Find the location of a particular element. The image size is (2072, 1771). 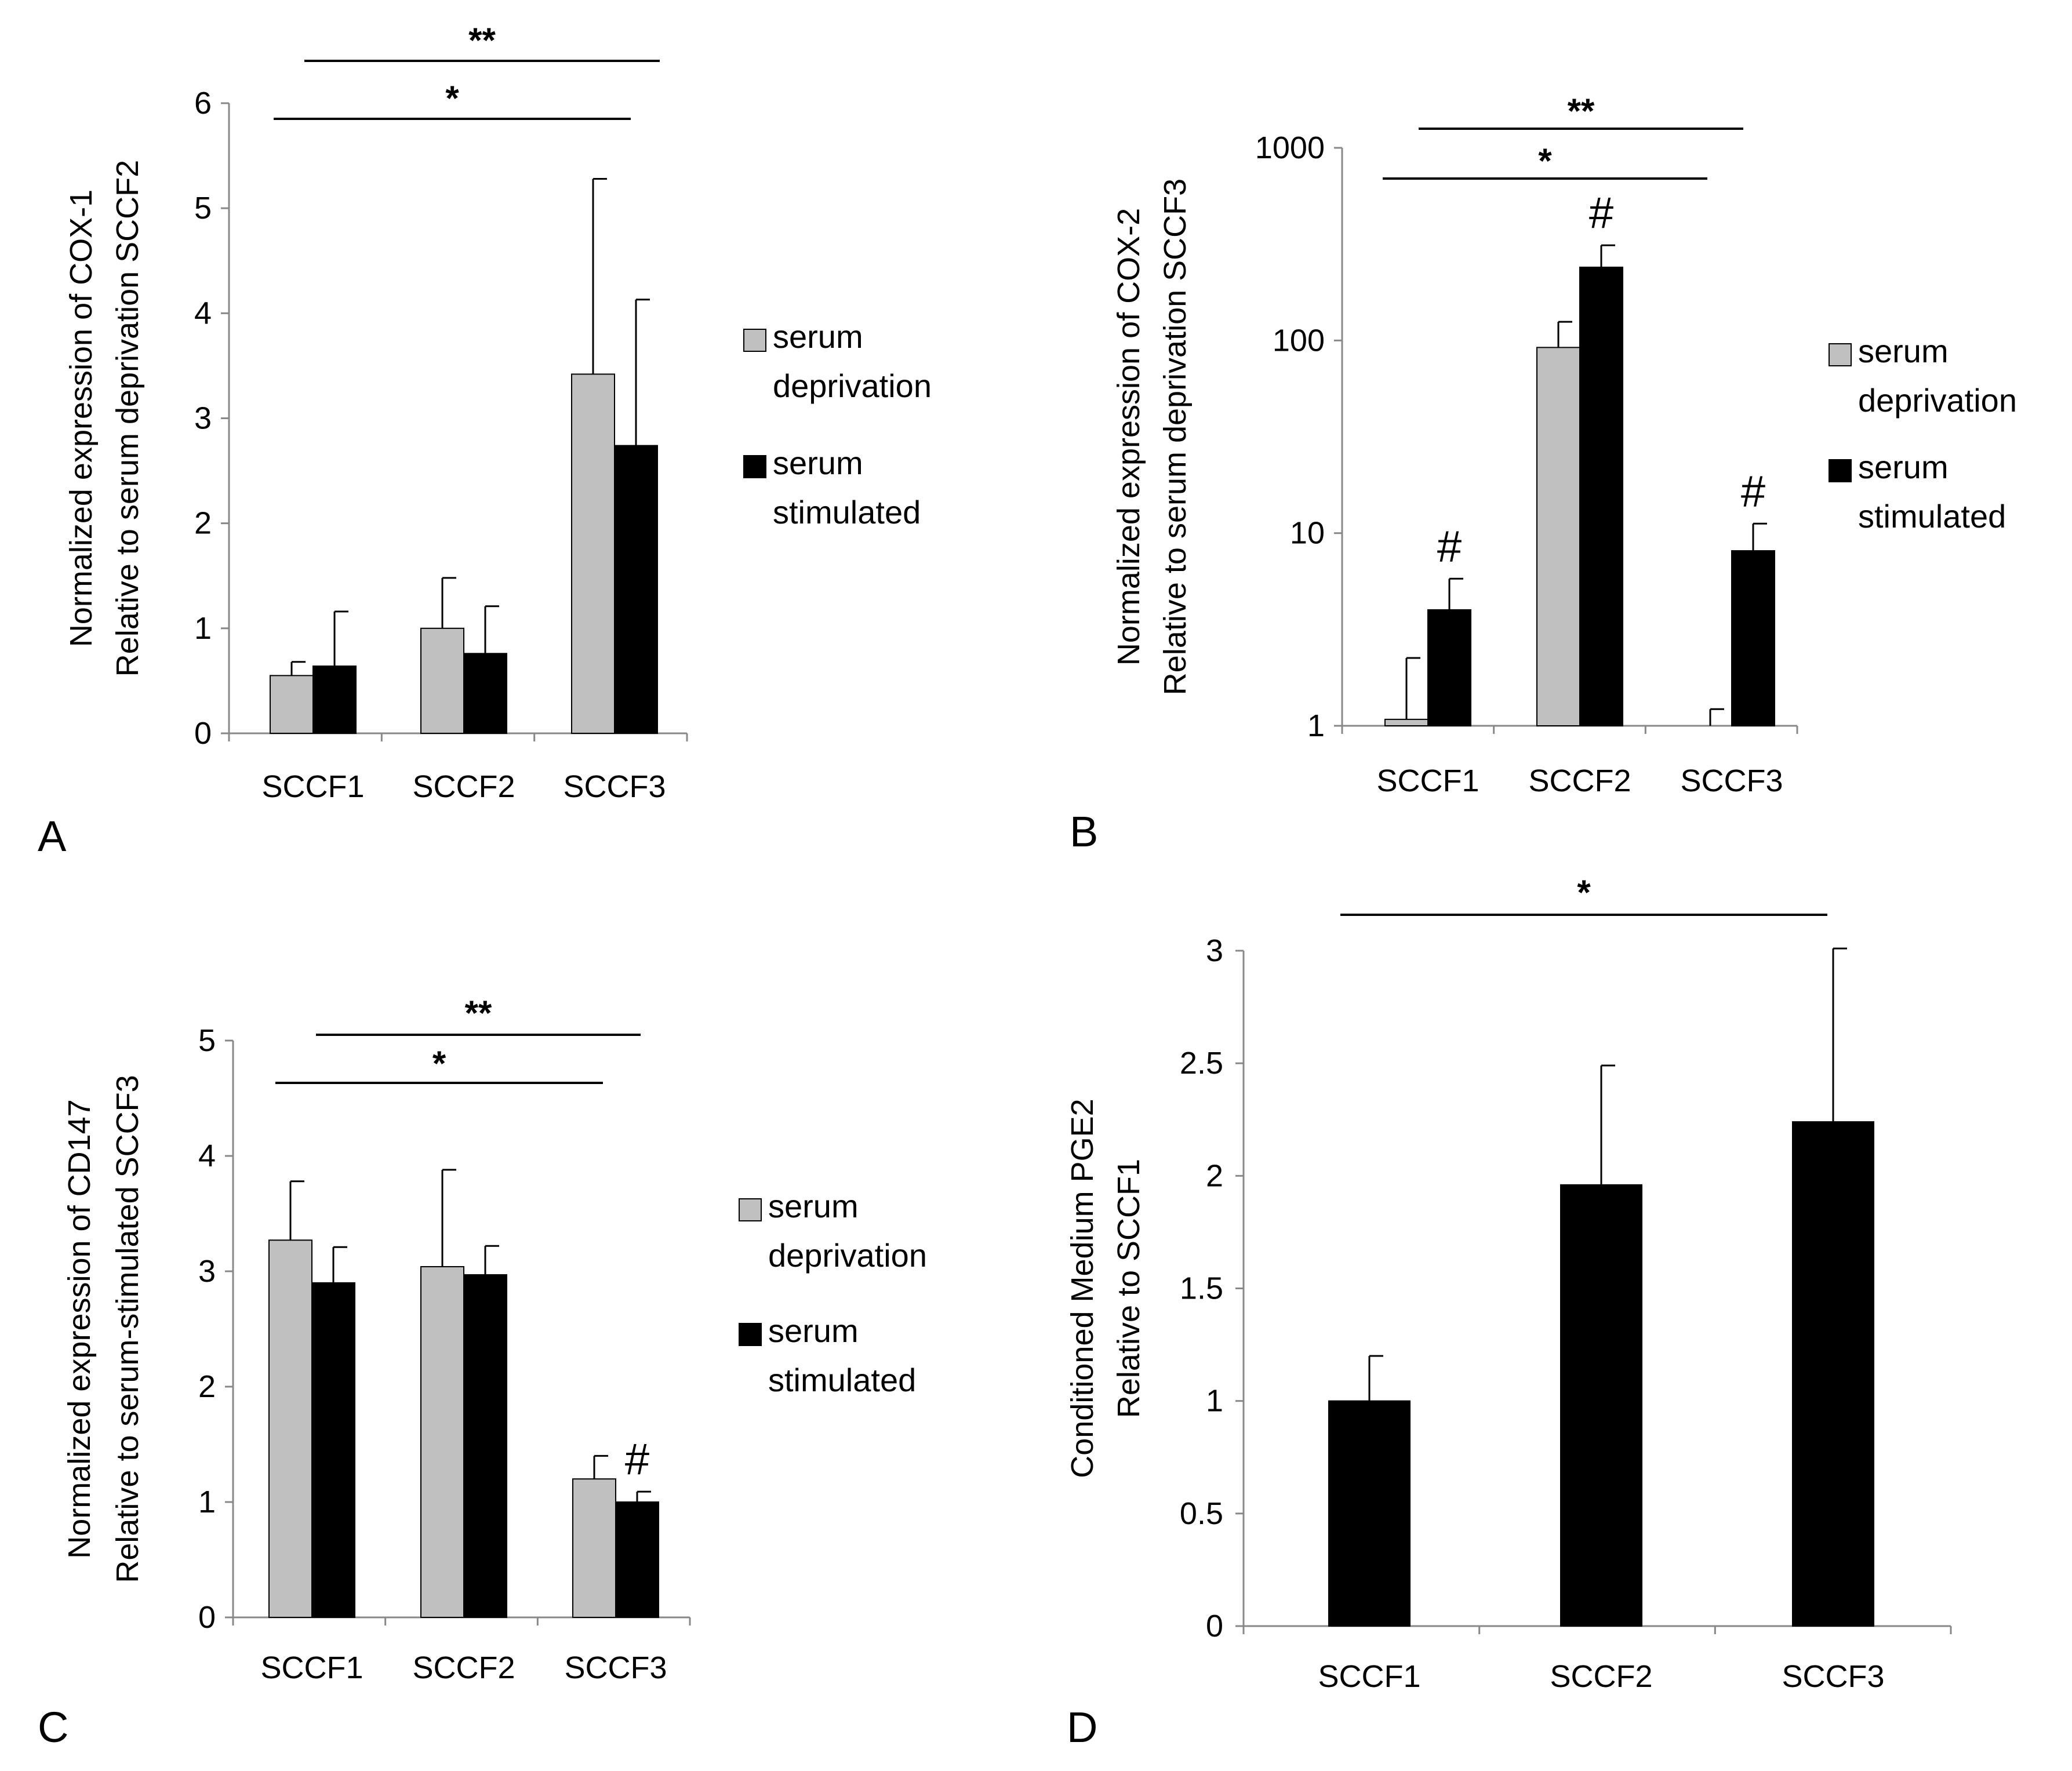

y-axis-label-line1: Normalized expression of COX-1 is located at coordinates (82, 418).